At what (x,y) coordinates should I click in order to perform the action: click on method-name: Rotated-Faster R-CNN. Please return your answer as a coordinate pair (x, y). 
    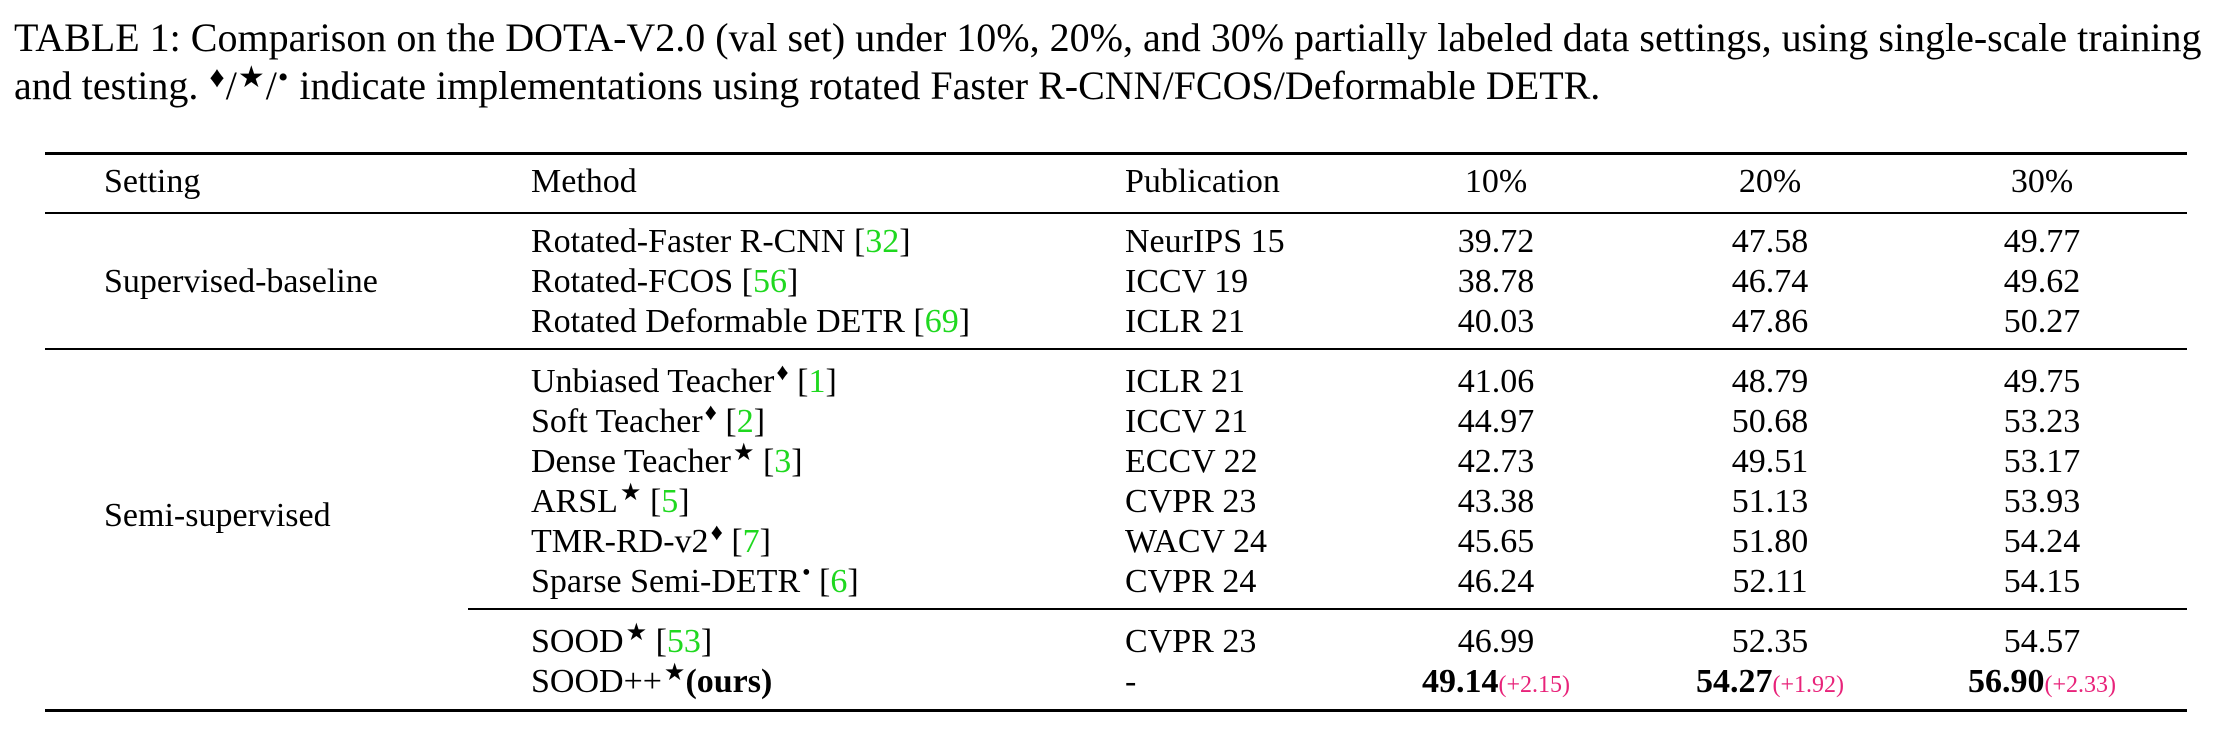
    Looking at the image, I should click on (688, 241).